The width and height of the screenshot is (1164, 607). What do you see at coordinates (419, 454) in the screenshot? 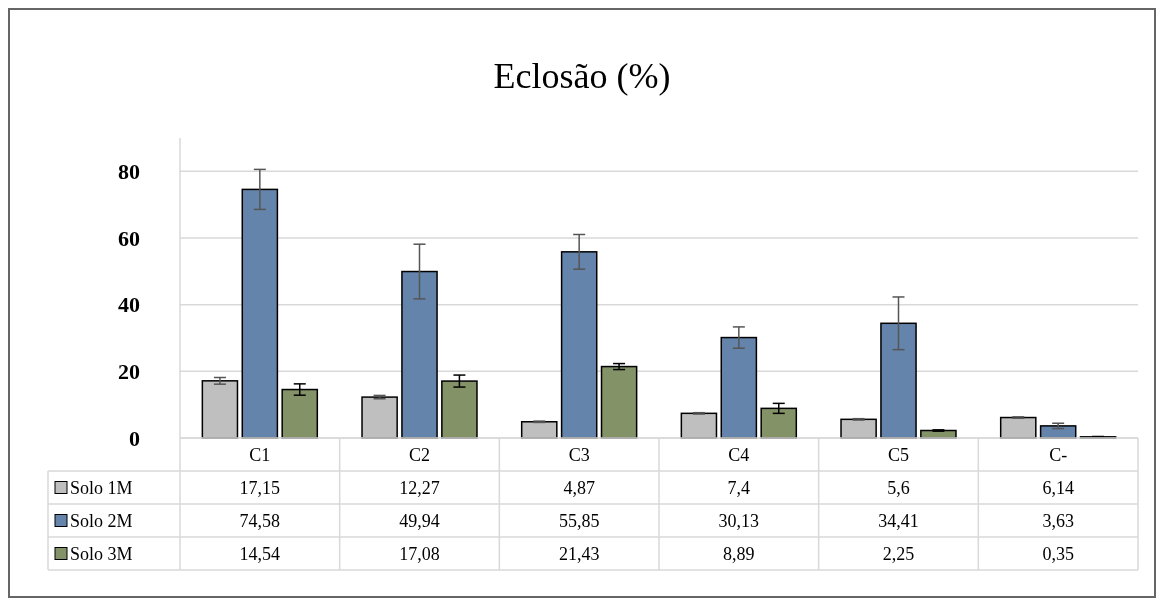
I see `x-tick-label: C2` at bounding box center [419, 454].